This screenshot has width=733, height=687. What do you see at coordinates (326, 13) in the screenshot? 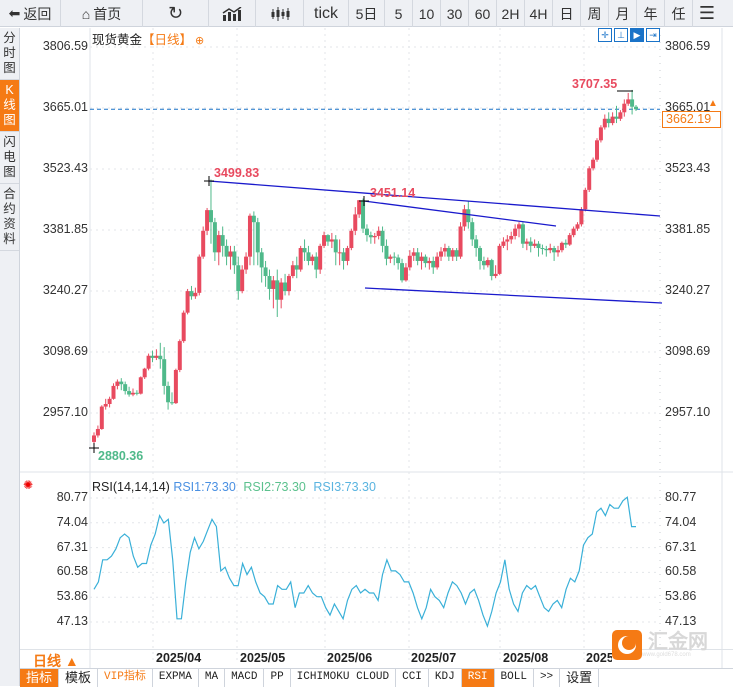
I see `period-button: tick` at bounding box center [326, 13].